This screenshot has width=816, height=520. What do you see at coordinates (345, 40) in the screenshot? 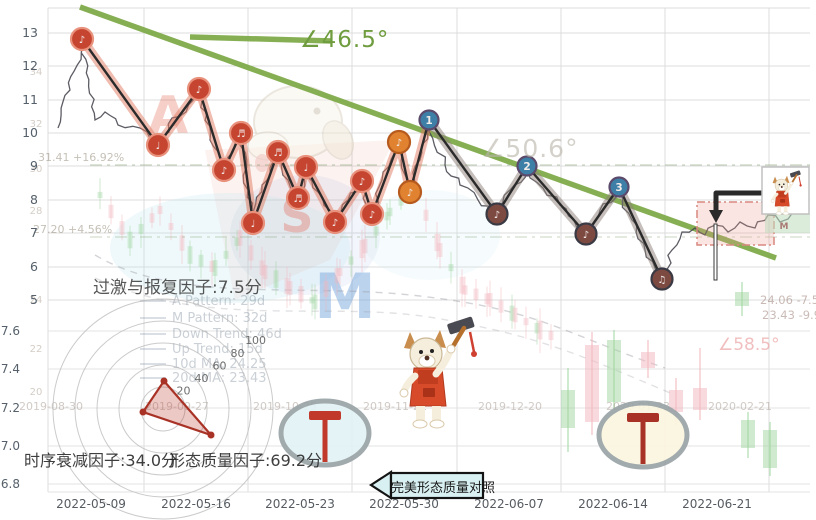
I see `trend-angle-label: ∠46.5°` at bounding box center [345, 40].